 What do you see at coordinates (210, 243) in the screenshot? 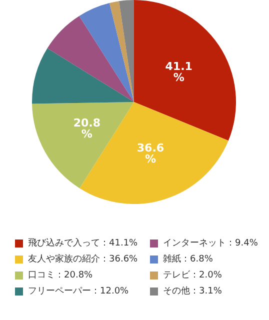
I see `legend-label: インターネット：9.4%` at bounding box center [210, 243].